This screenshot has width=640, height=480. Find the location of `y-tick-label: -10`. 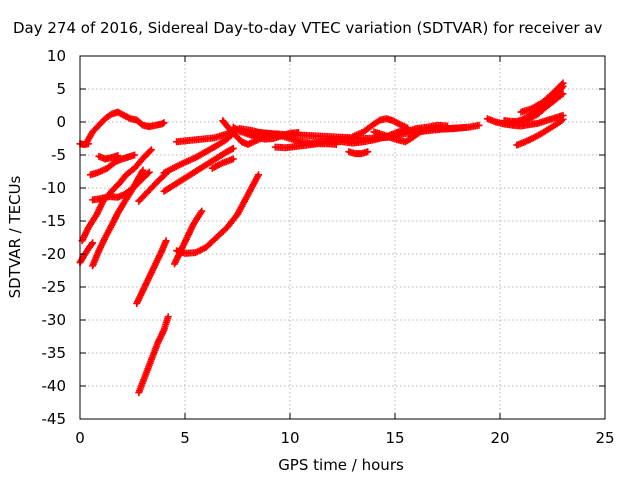

y-tick-label: -10 is located at coordinates (54, 188).